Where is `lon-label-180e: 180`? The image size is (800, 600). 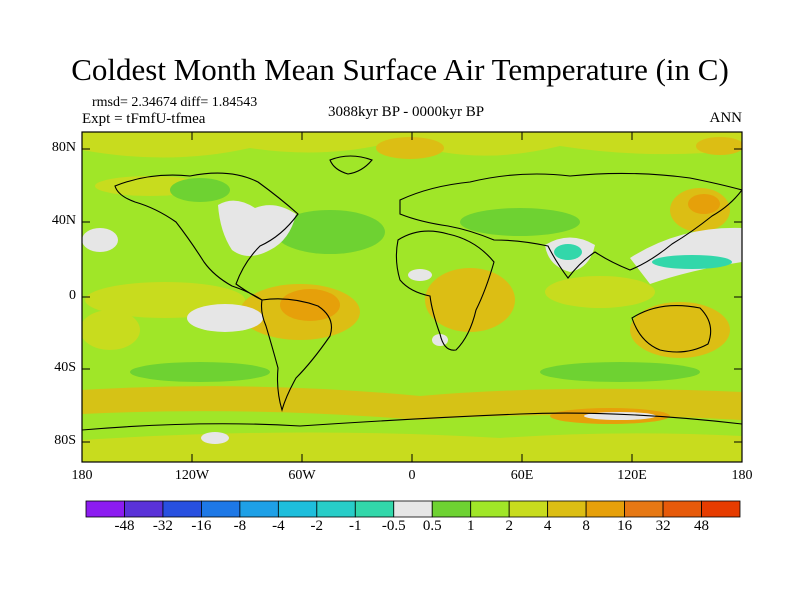
lon-label-180e: 180 is located at coordinates (742, 475).